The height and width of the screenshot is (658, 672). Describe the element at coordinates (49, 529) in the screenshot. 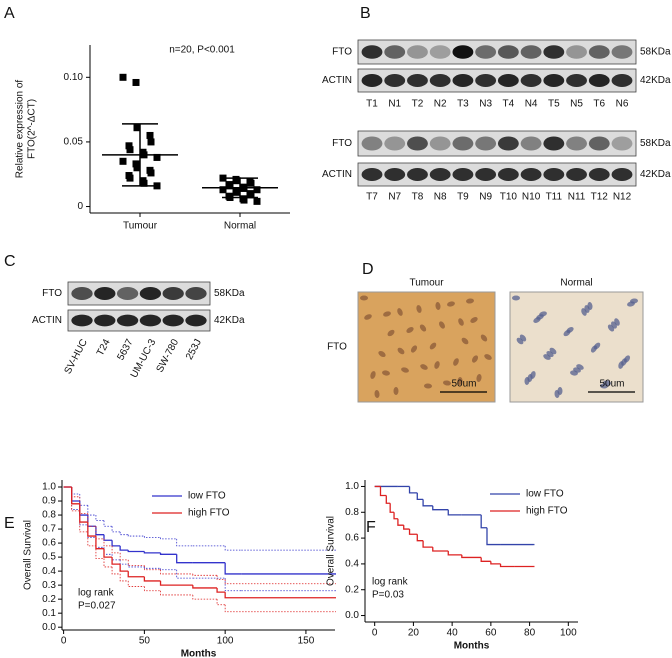

I see `y-tick-label: 0.7` at that location.